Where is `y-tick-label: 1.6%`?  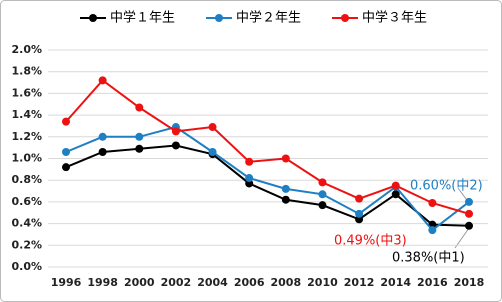 y-tick-label: 1.6% is located at coordinates (26, 92).